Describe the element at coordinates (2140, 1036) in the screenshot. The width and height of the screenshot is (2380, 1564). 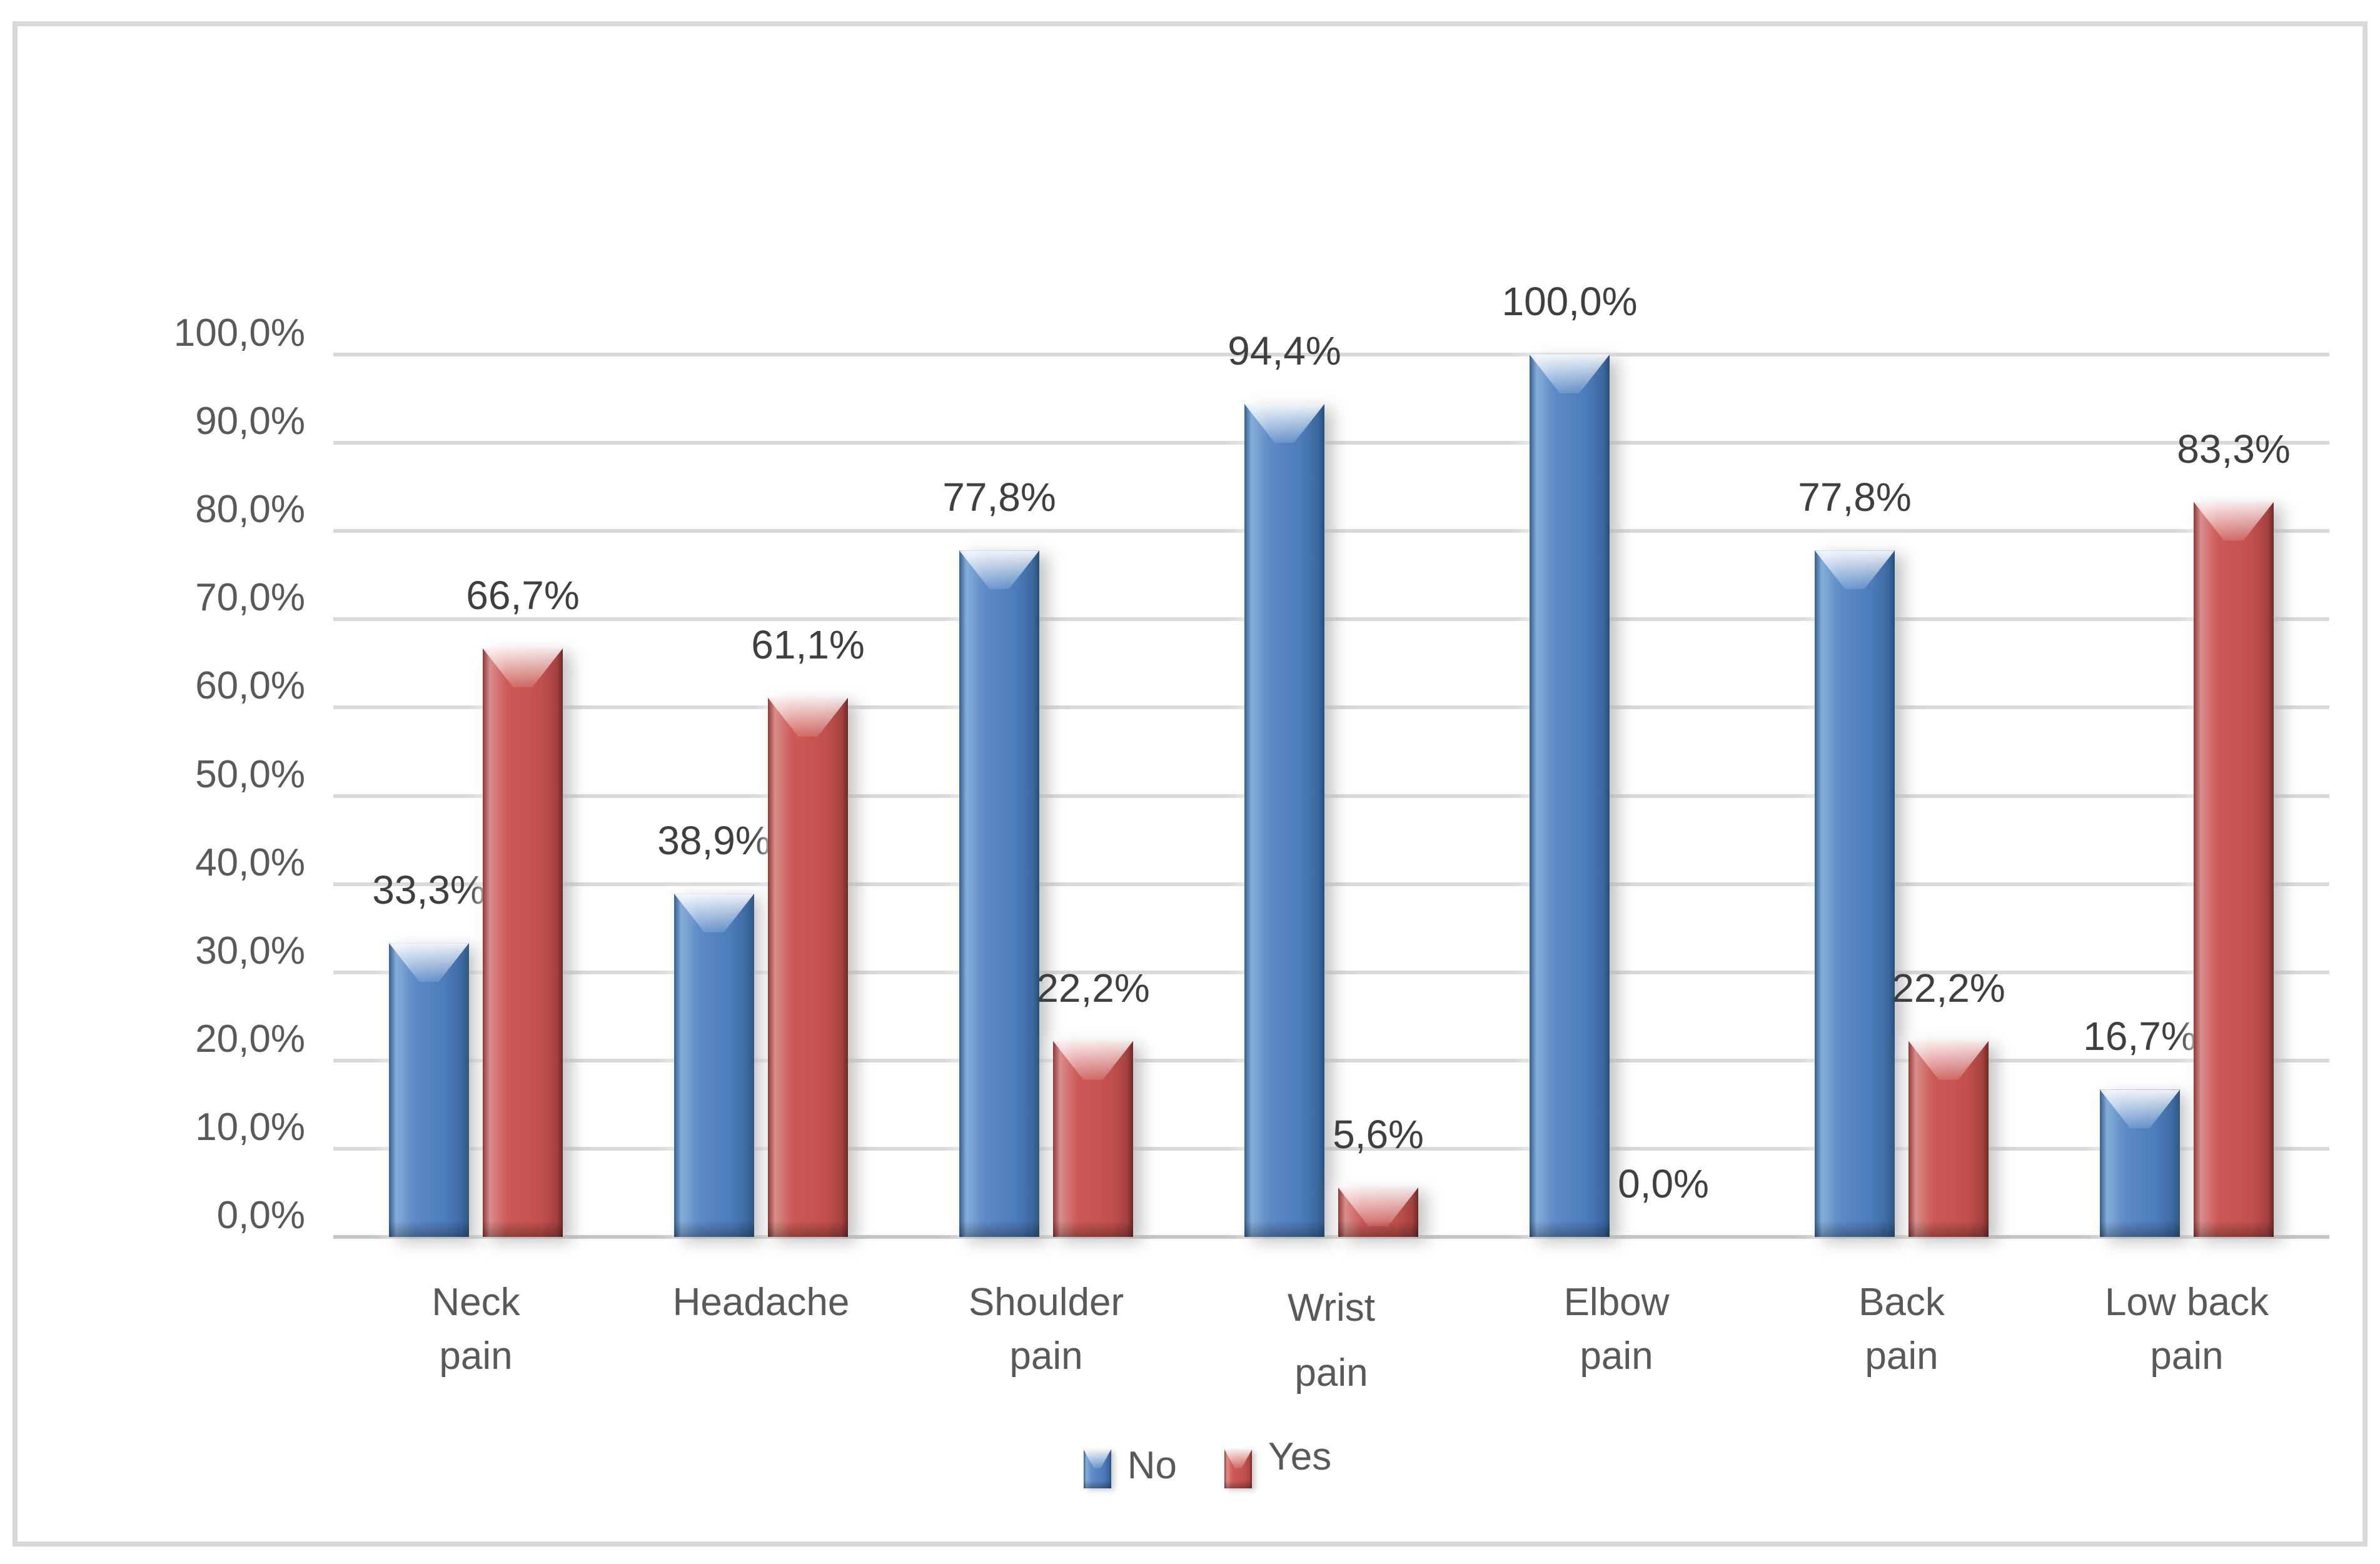
I see `data-label: 16,7%` at that location.